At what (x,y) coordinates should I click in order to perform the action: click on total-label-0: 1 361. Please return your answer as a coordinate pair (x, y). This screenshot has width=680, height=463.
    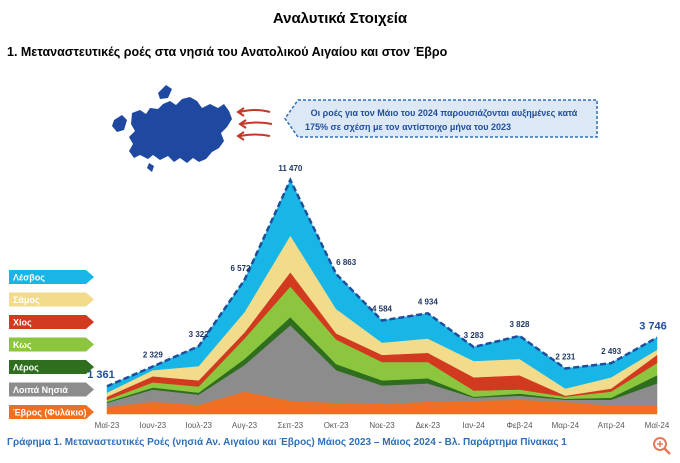
    Looking at the image, I should click on (101, 375).